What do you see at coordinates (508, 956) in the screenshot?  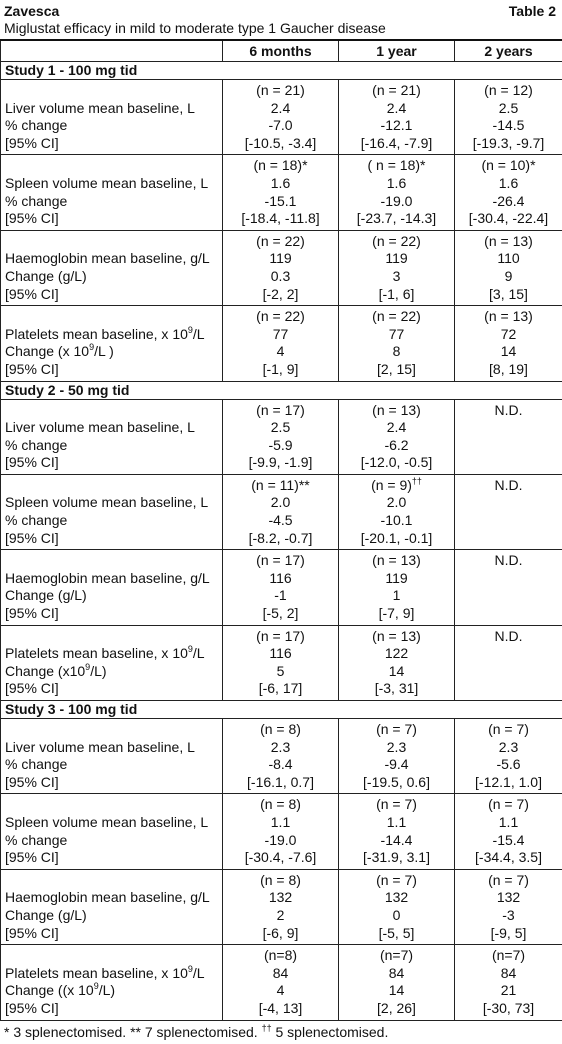 I see `value-line: (n=7)` at bounding box center [508, 956].